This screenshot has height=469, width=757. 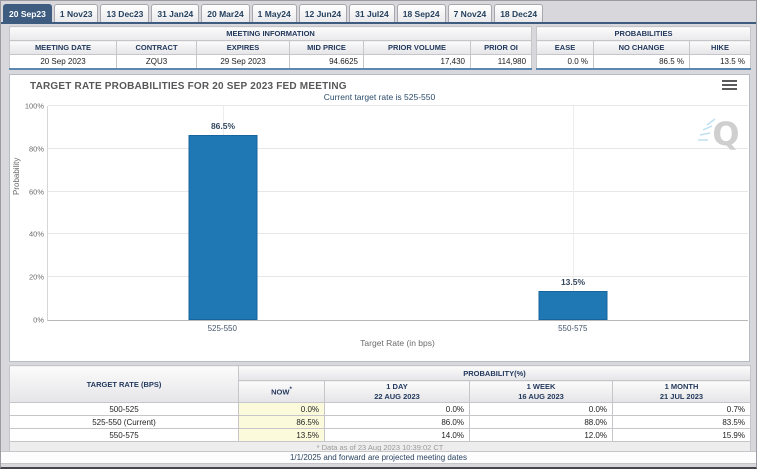 What do you see at coordinates (417, 47) in the screenshot?
I see `prior-volume-header: PRIOR VOLUME` at bounding box center [417, 47].